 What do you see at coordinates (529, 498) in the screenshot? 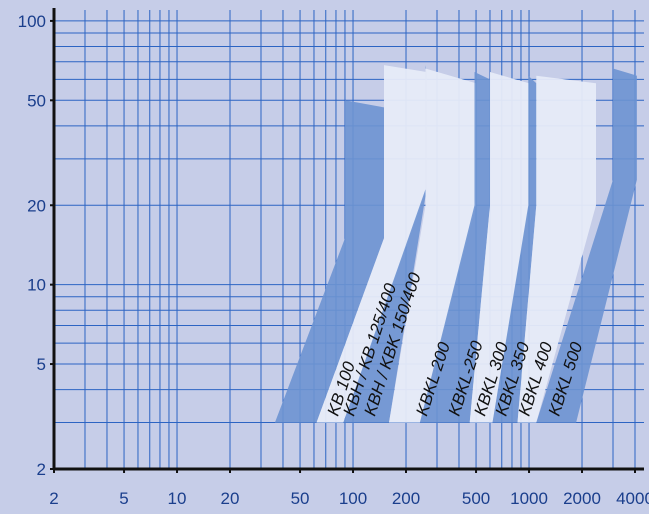
I see `x-tick-label: 1000` at bounding box center [529, 498].